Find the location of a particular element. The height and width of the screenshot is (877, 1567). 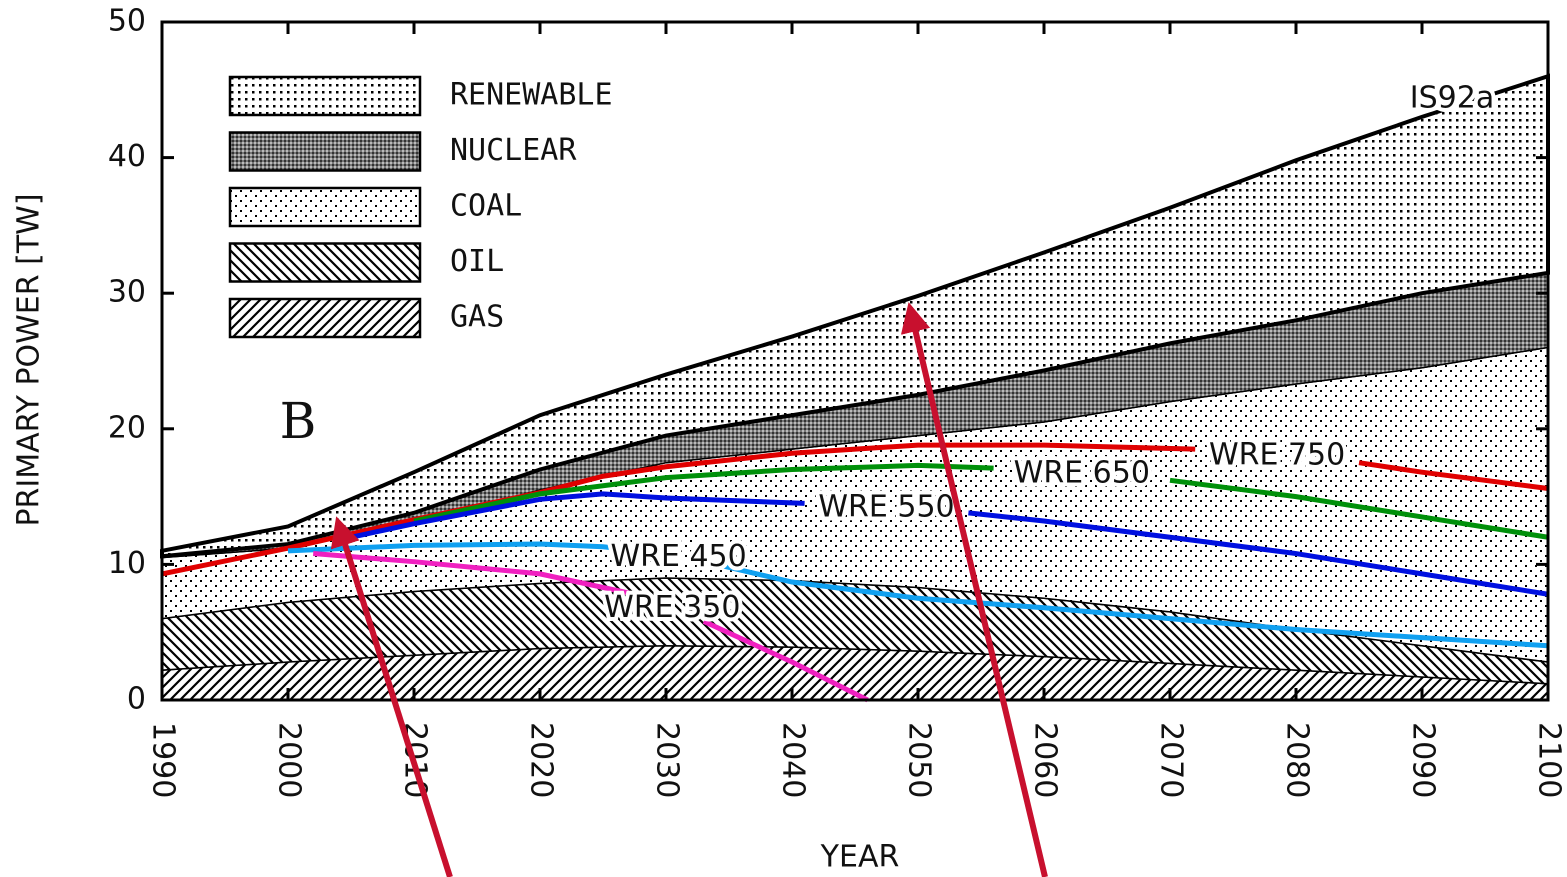

line-label: WRE 550 is located at coordinates (886, 507).